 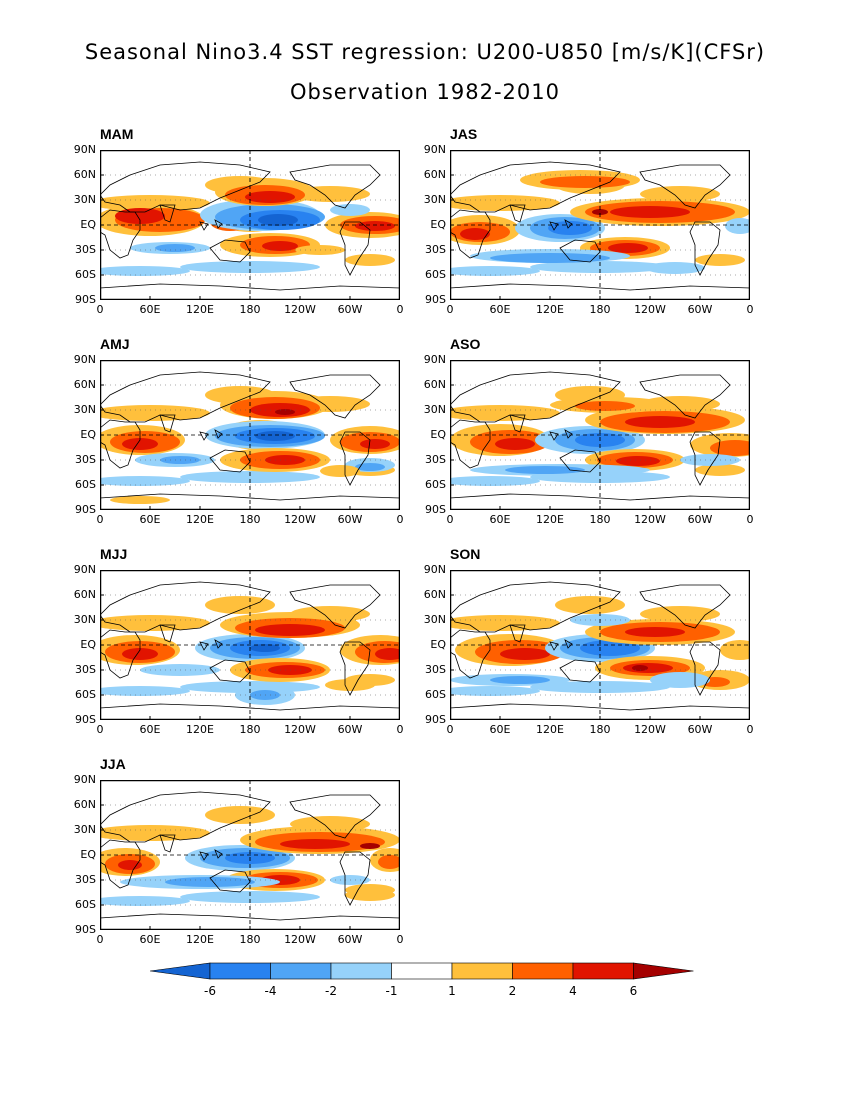 What do you see at coordinates (650, 519) in the screenshot?
I see `longitude-tick-label: 120W` at bounding box center [650, 519].